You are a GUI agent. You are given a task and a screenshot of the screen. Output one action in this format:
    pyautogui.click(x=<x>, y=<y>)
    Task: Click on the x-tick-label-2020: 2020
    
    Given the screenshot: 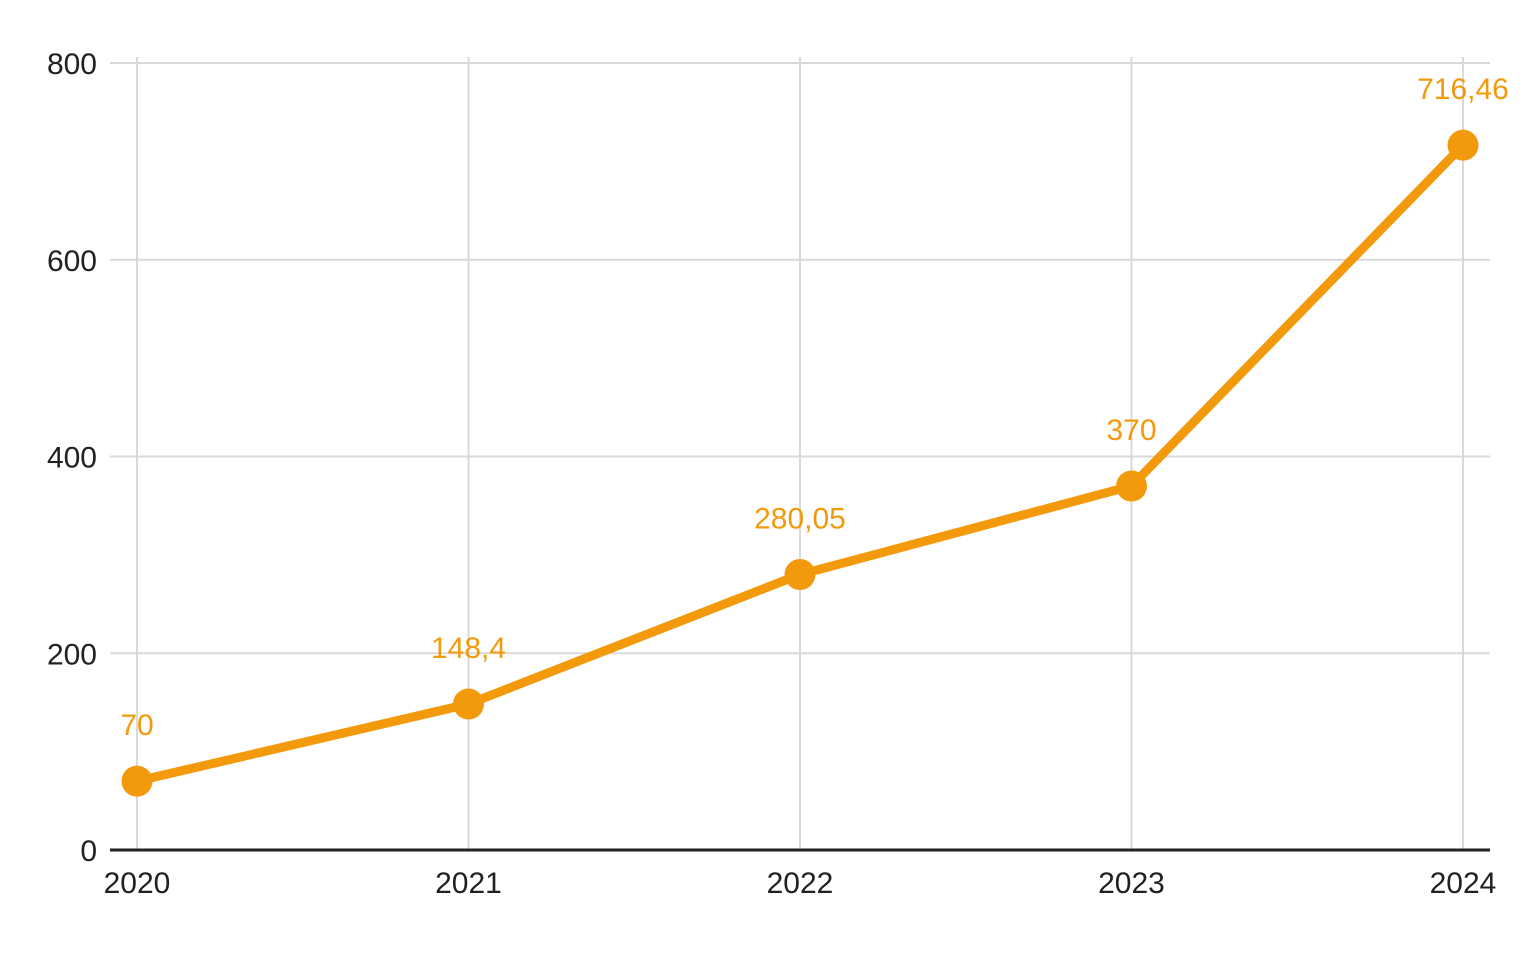 What is the action you would take?
    pyautogui.click(x=137, y=883)
    